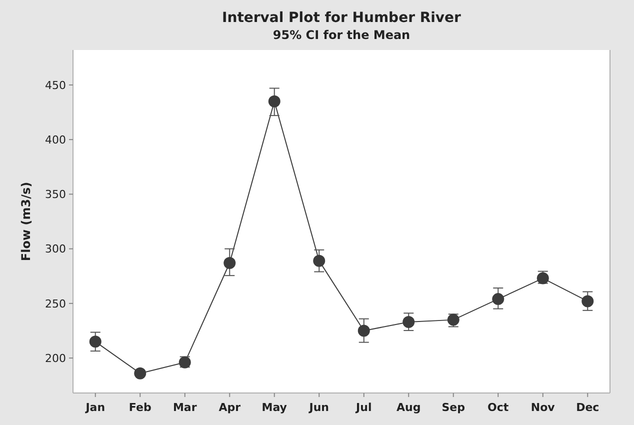 The width and height of the screenshot is (634, 425). Describe the element at coordinates (55, 85) in the screenshot. I see `y-tick-label: 450` at that location.